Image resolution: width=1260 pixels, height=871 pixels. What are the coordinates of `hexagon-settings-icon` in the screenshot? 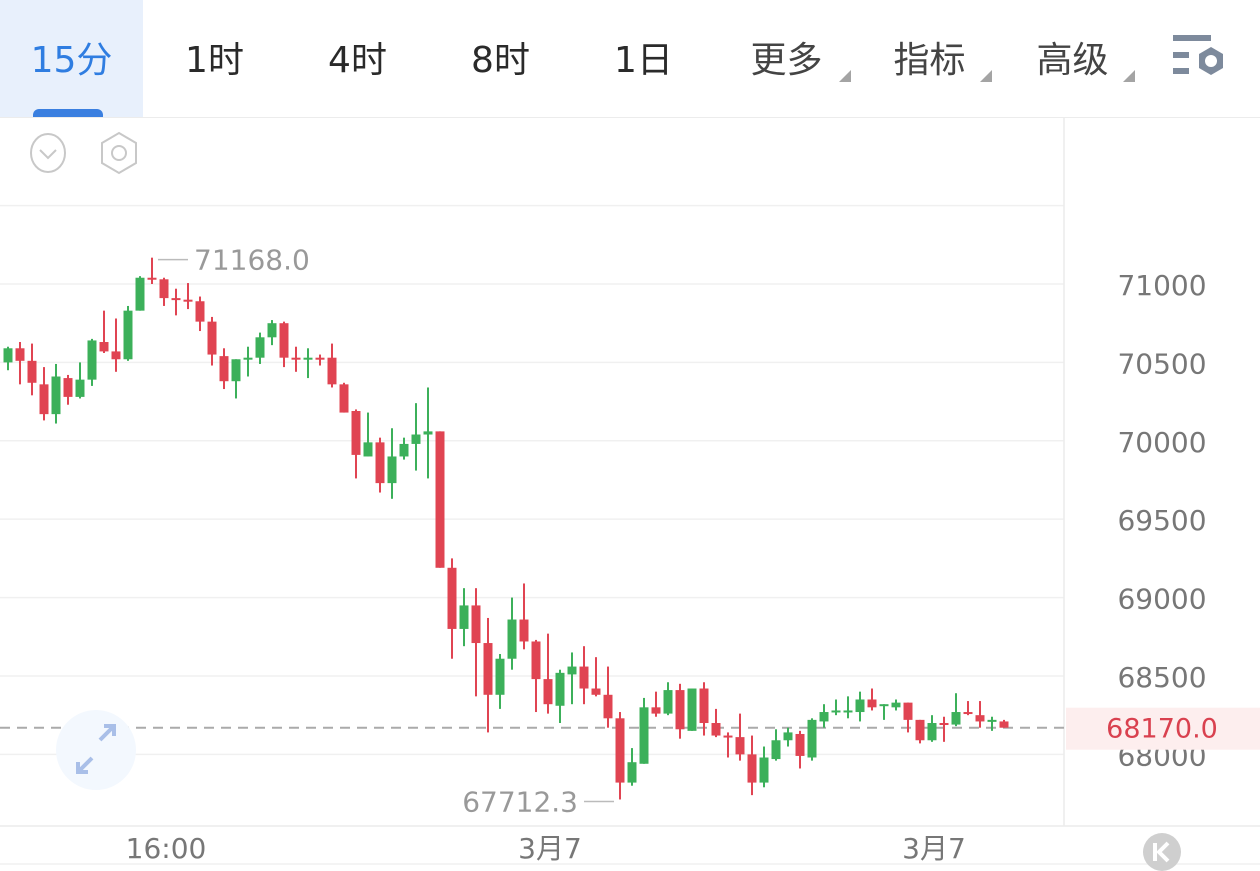 It's located at (119, 154).